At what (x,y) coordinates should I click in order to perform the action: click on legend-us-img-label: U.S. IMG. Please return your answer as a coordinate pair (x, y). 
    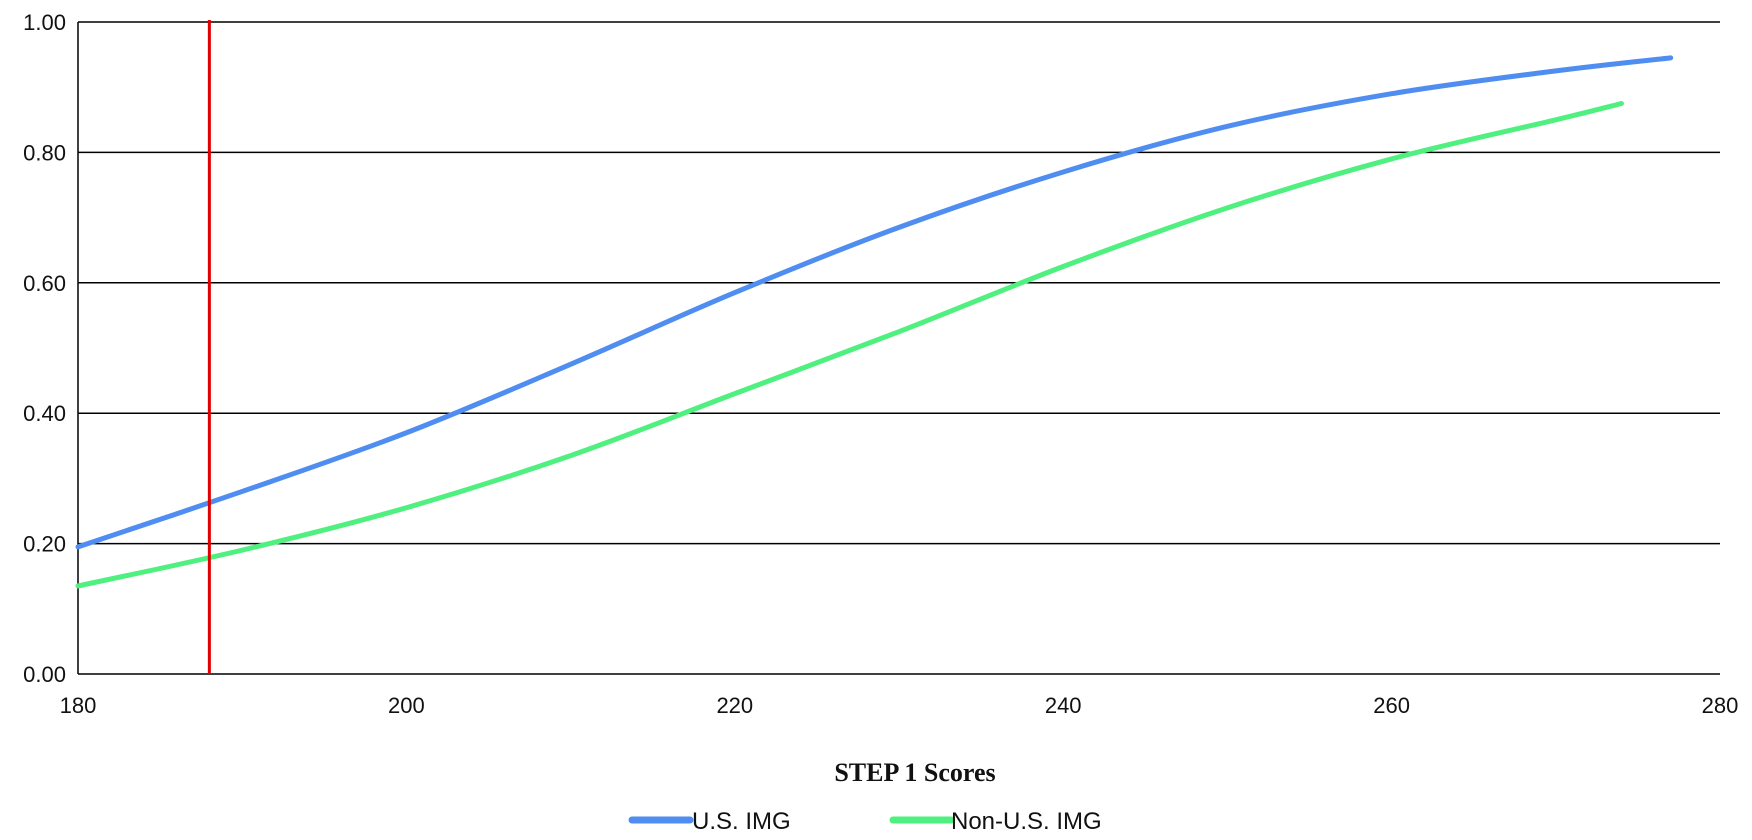
    Looking at the image, I should click on (741, 821).